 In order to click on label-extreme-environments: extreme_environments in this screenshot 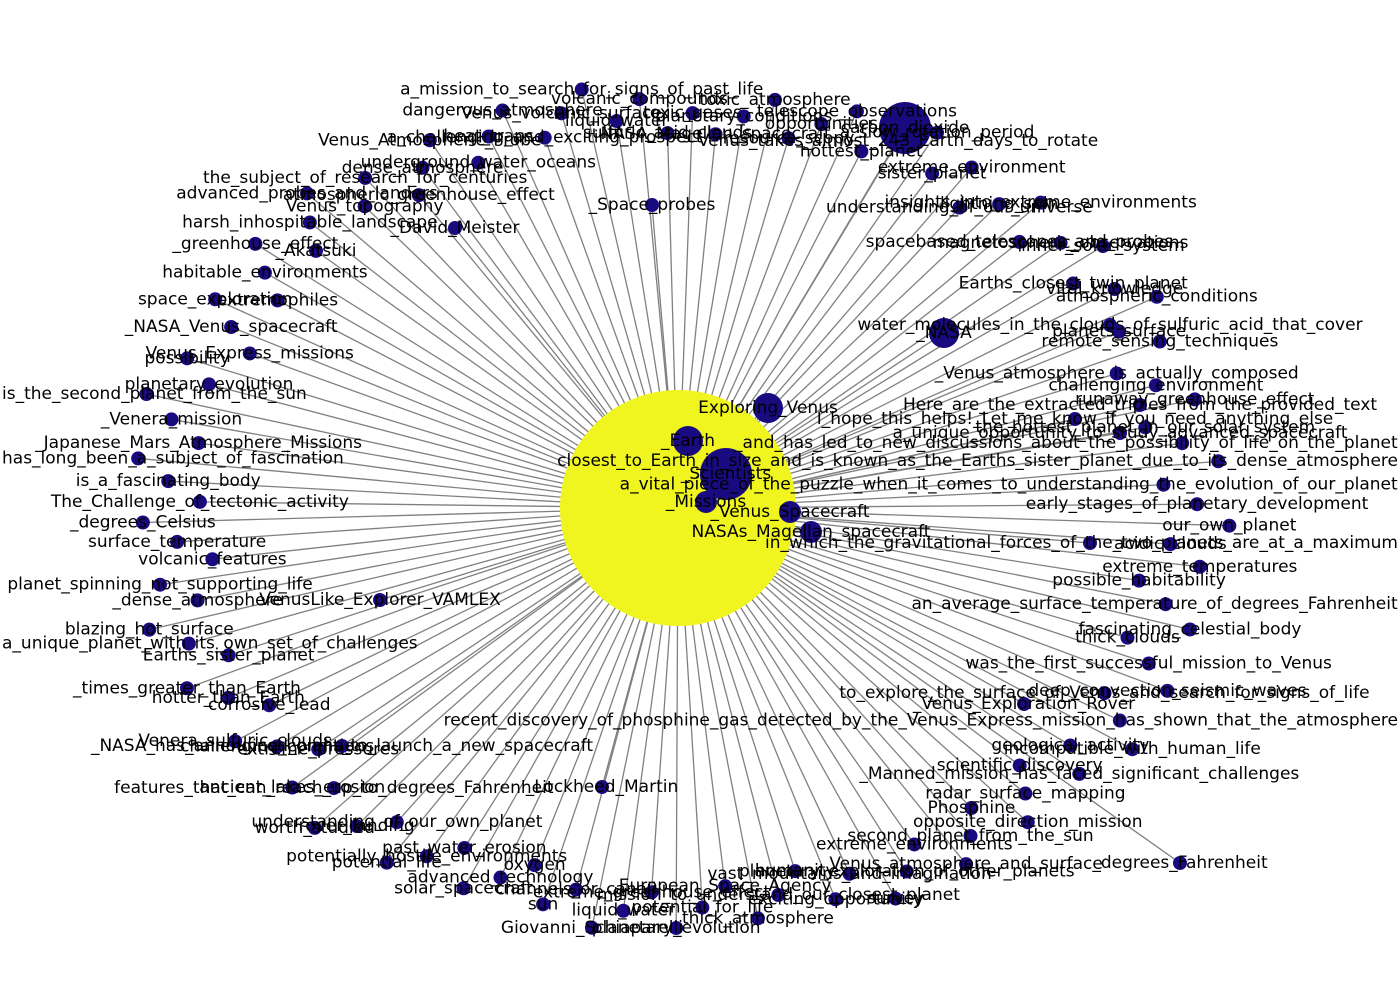, I will do `click(914, 844)`.